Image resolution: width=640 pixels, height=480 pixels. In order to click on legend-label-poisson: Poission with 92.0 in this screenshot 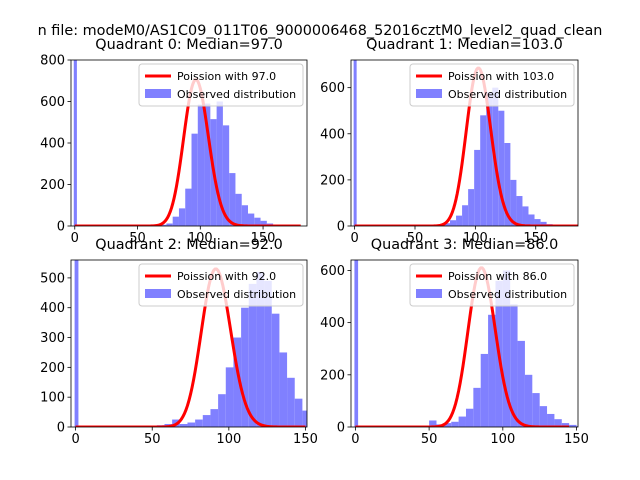, I will do `click(226, 276)`.